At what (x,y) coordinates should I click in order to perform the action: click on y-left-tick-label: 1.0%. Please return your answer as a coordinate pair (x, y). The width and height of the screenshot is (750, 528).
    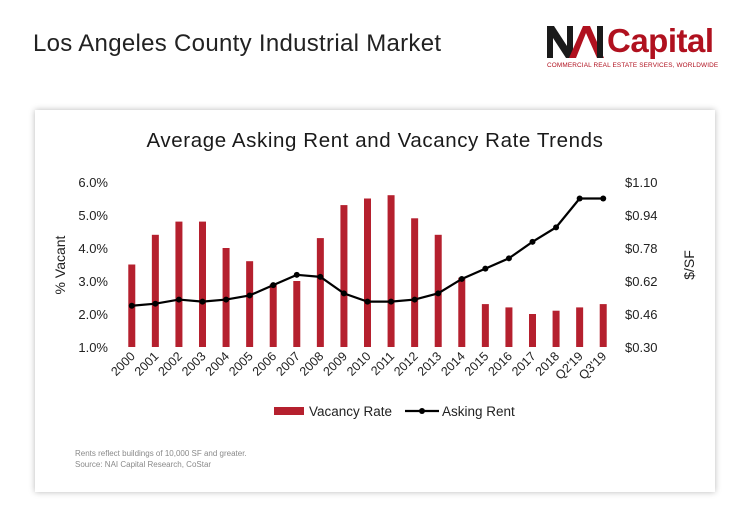
    Looking at the image, I should click on (93, 347).